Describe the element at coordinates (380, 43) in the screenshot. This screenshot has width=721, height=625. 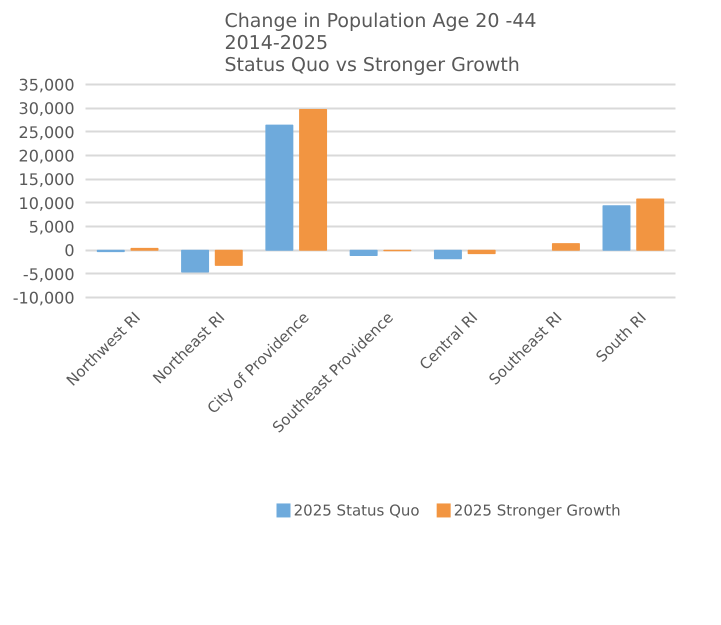
I see `chart-title: Change in Population Age 20 -44 2014-2025 Status Quo vs Stronger Growth` at that location.